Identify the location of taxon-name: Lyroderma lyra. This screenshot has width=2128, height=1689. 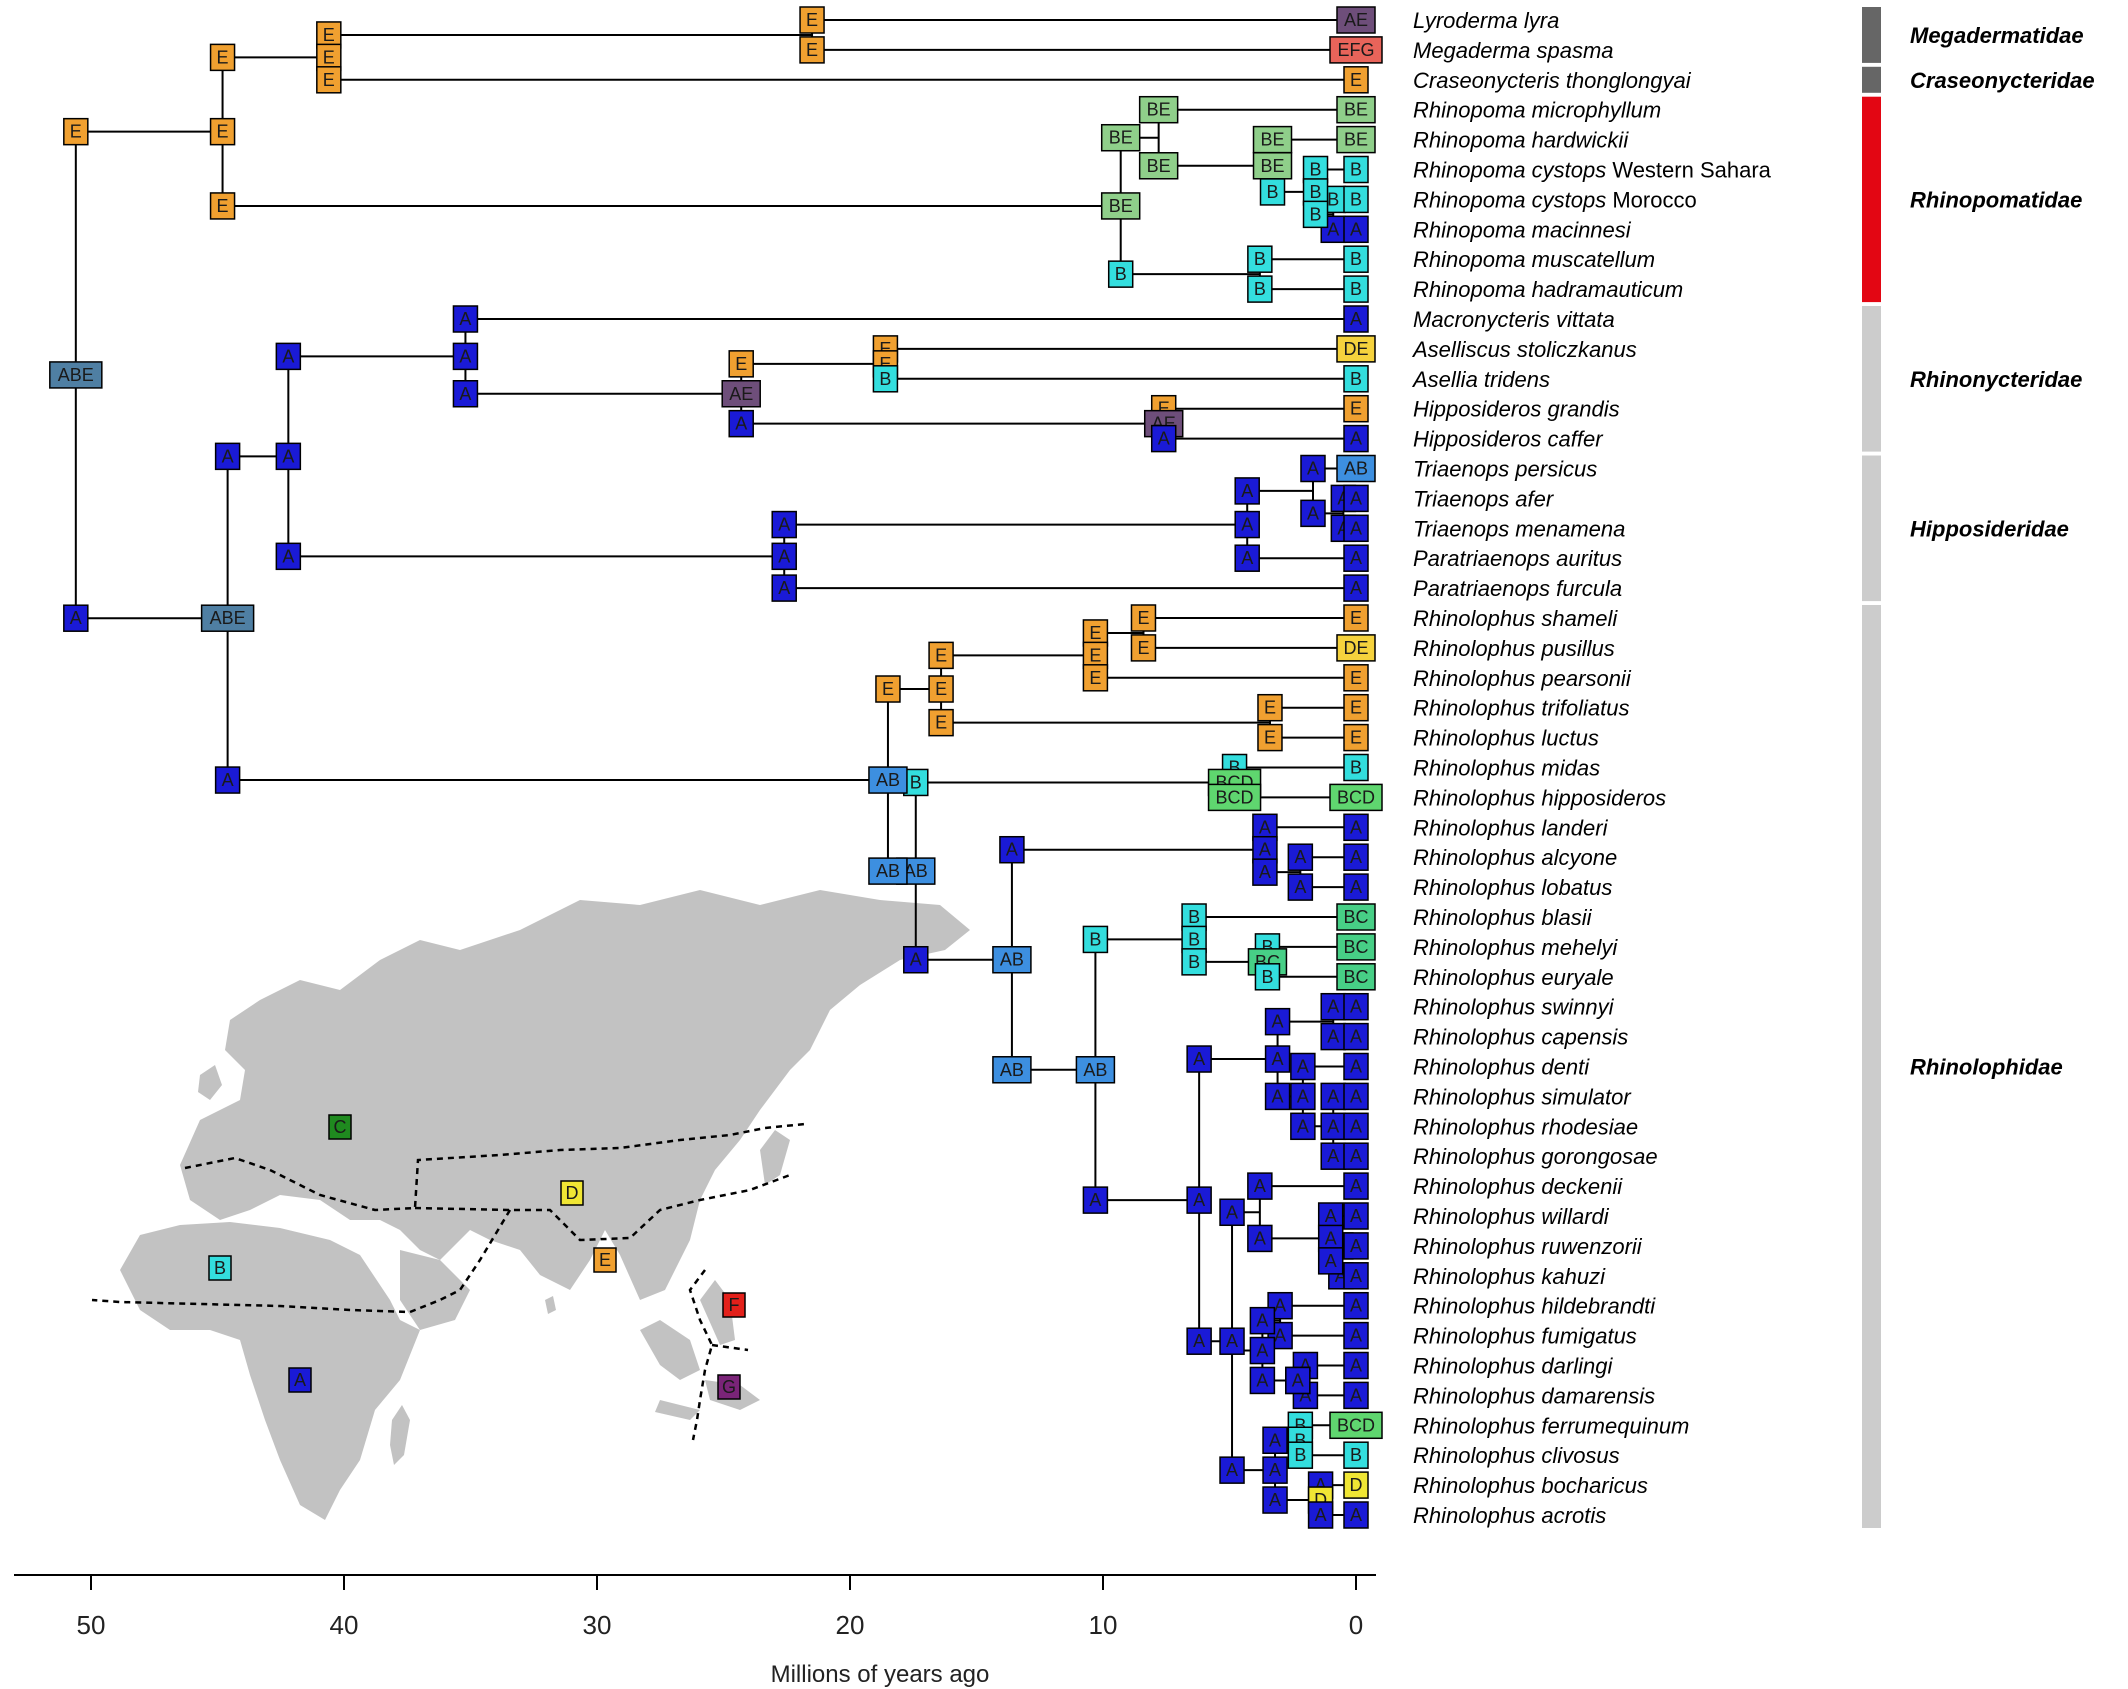
(1486, 20).